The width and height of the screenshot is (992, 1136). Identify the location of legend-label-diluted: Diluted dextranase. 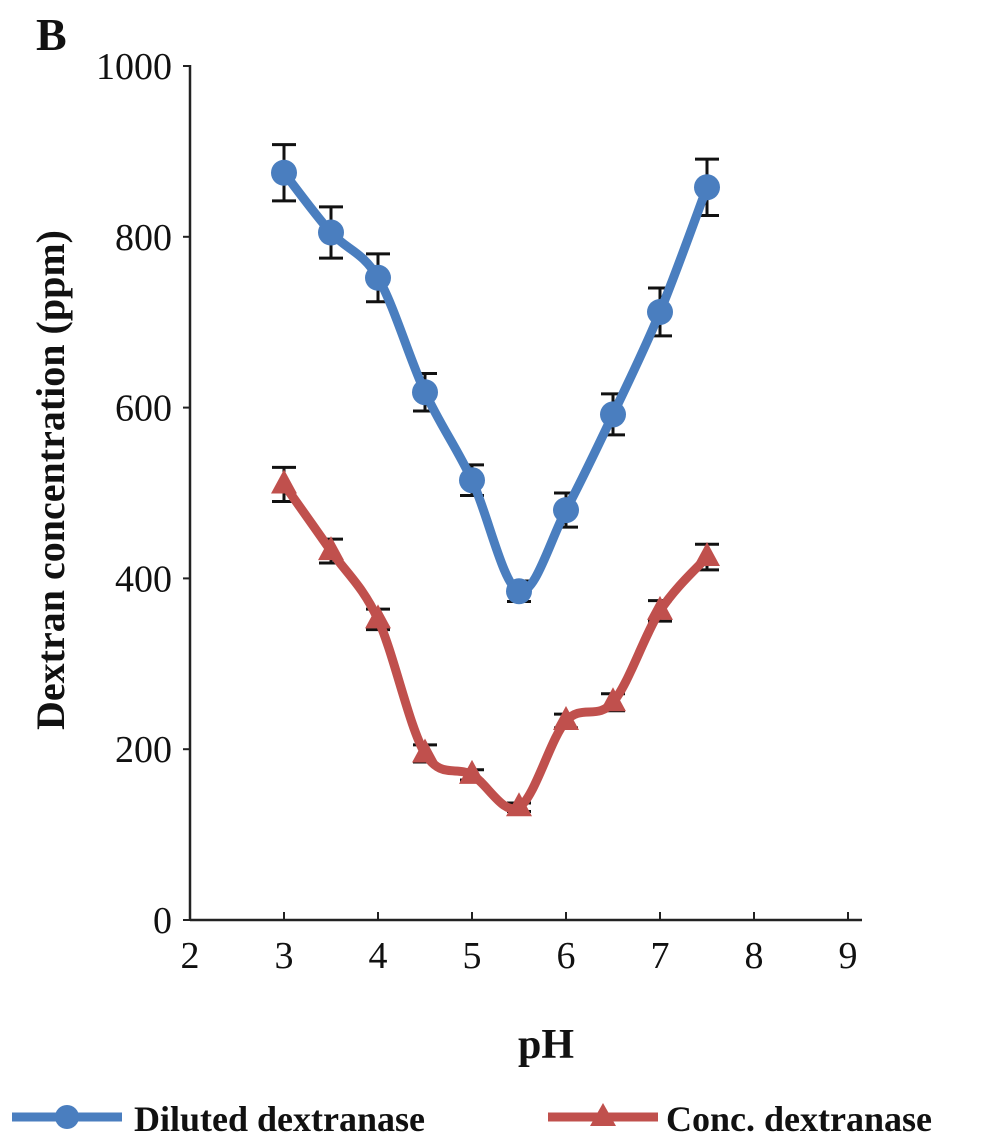
(279, 1117).